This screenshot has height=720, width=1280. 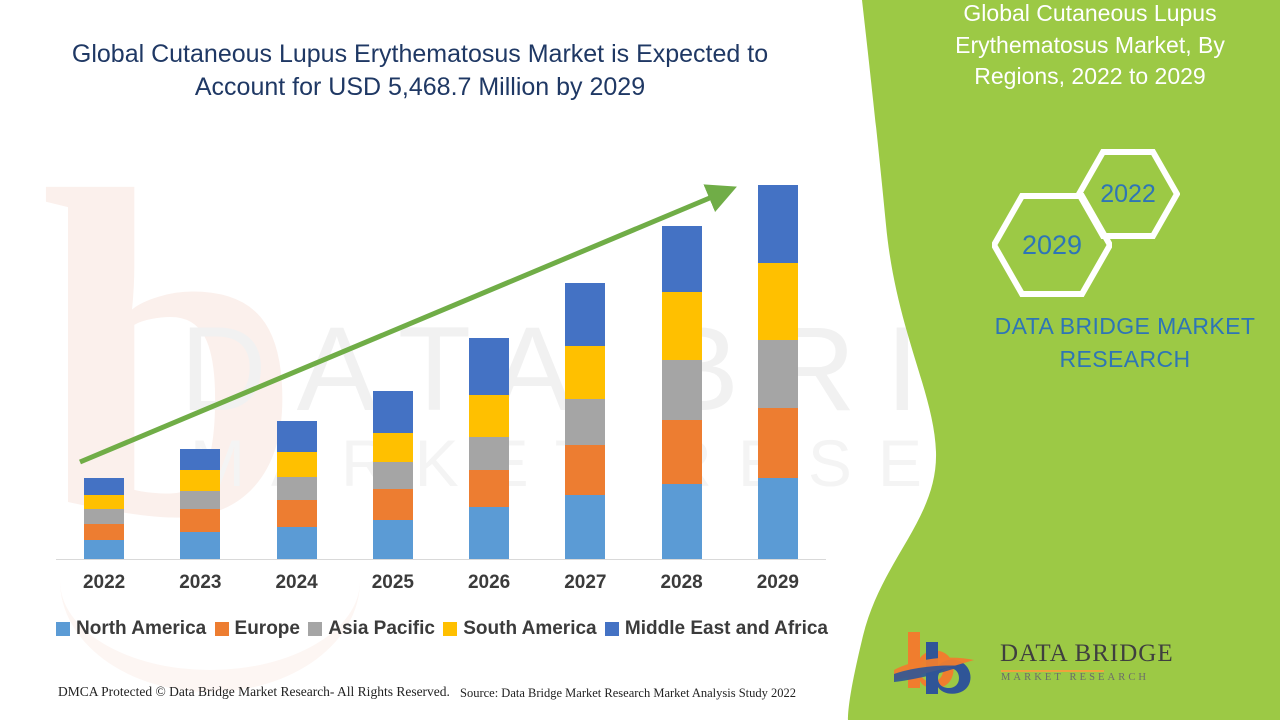 I want to click on x-axis-label-2026: 2026, so click(x=489, y=582).